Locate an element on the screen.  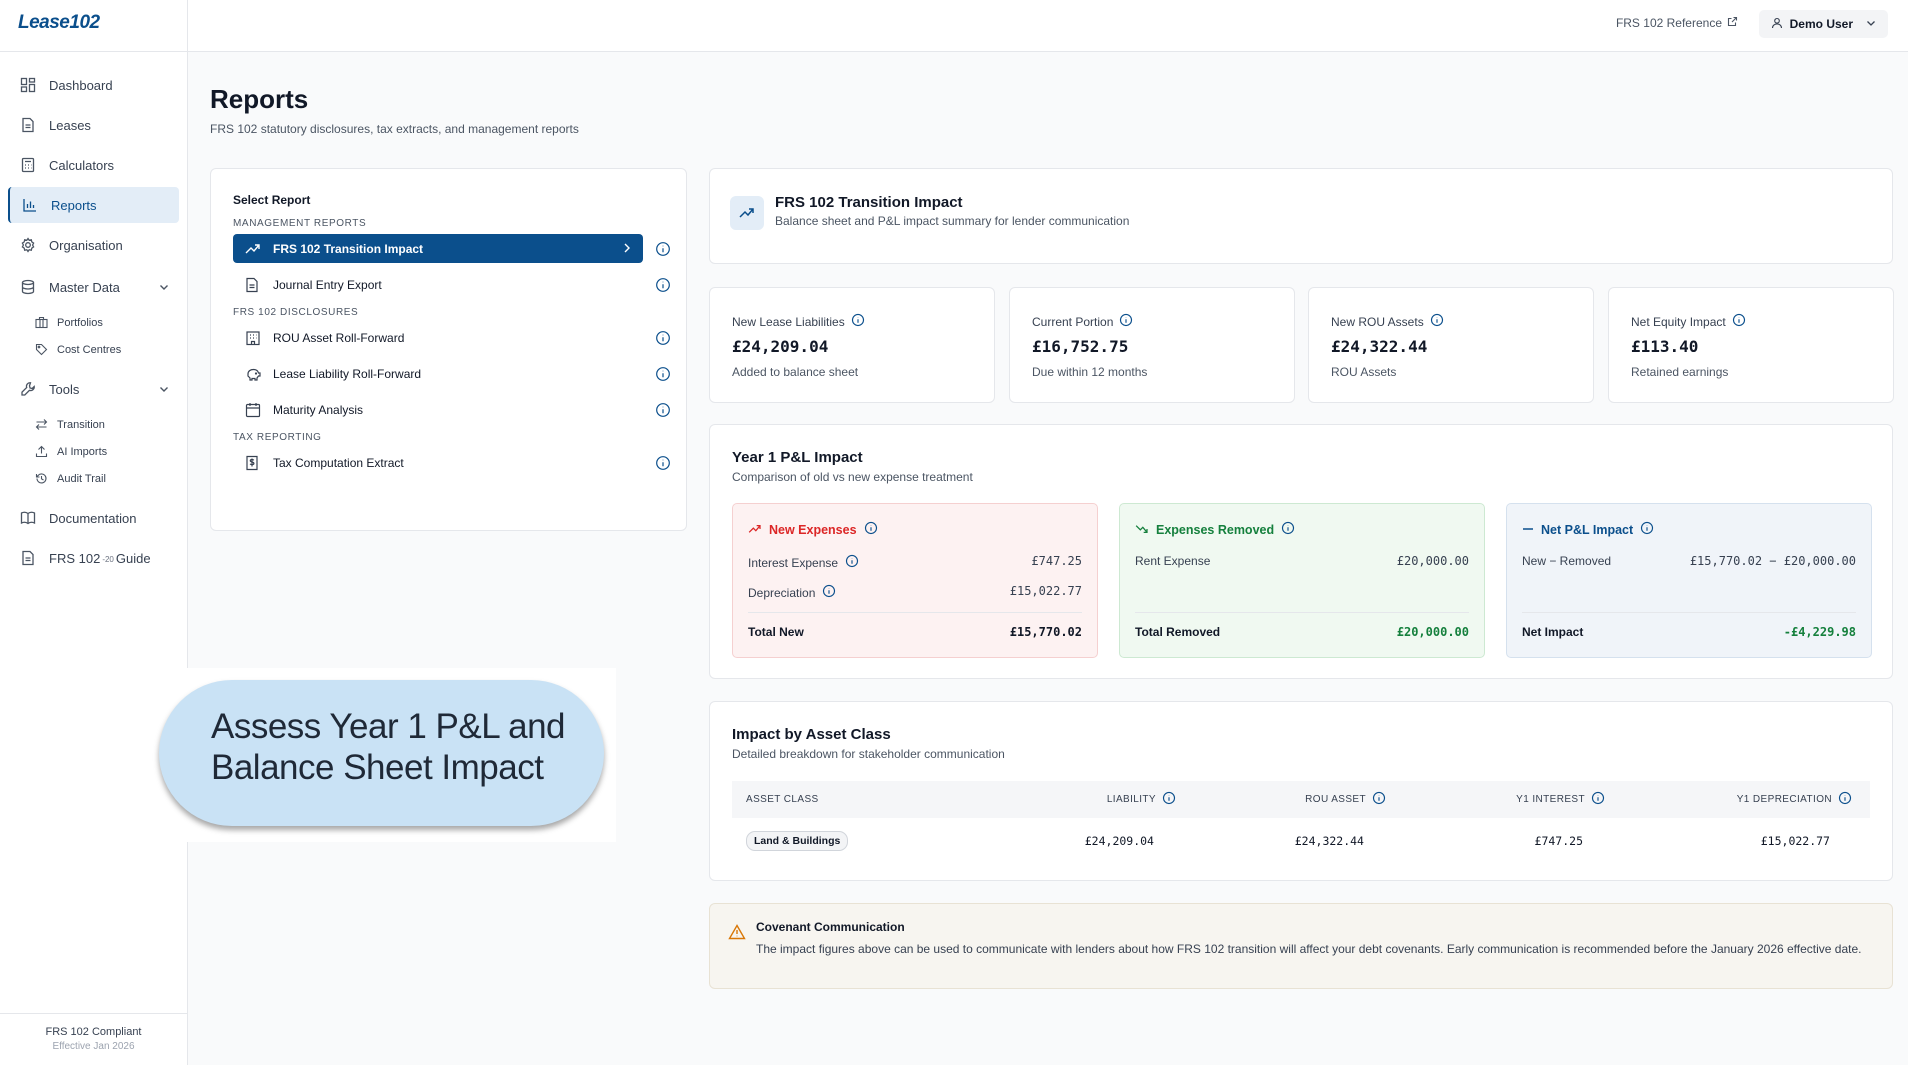
total-value: -£4,229.98 is located at coordinates (1819, 632).